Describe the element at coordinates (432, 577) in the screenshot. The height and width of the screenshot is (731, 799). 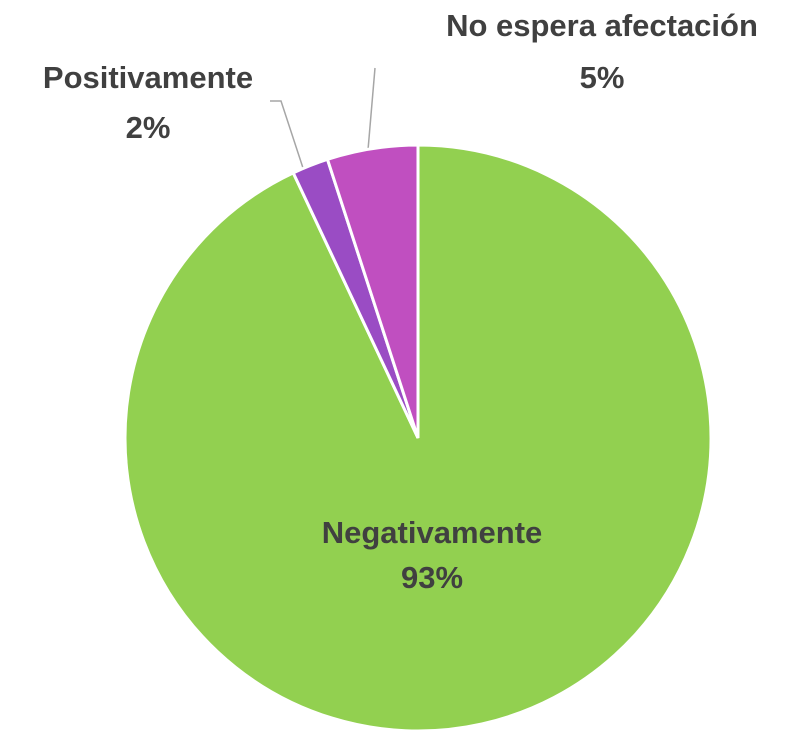
I see `slice-value-label: 93%` at that location.